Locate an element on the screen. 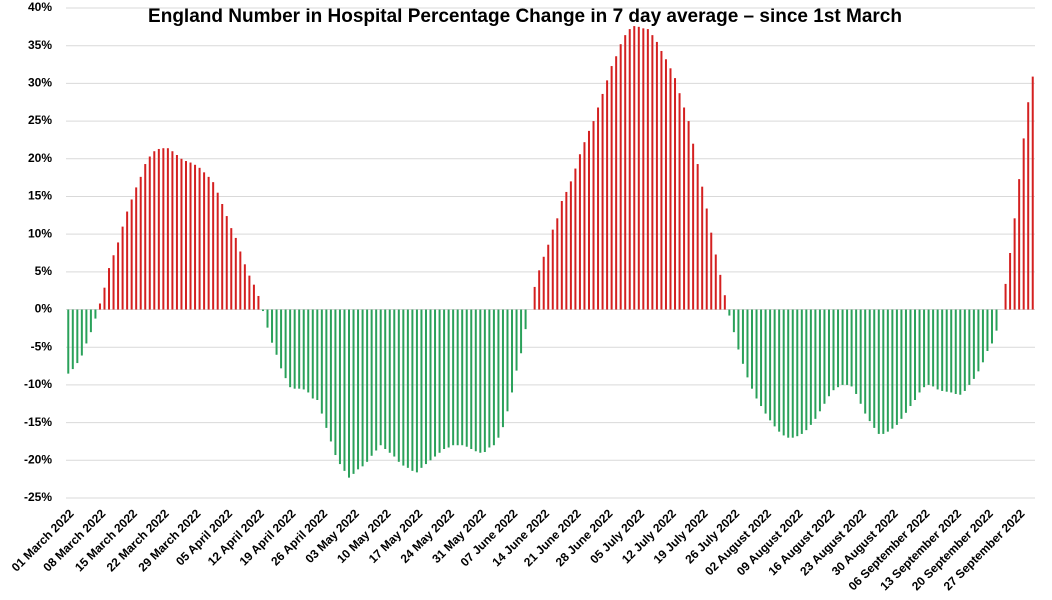  y-tick-label: -25% is located at coordinates (38, 497).